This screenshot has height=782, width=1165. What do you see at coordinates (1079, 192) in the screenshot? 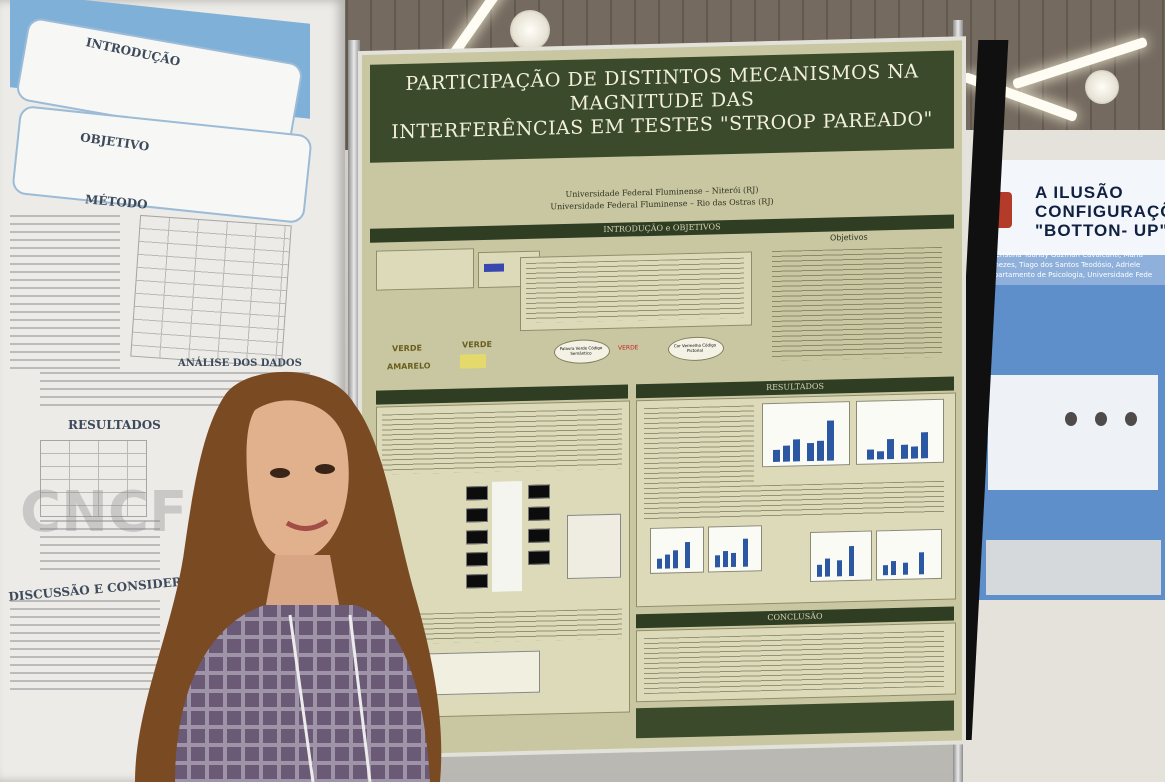
I see `right-poster-title-line: A ILUSÃO` at bounding box center [1079, 192].